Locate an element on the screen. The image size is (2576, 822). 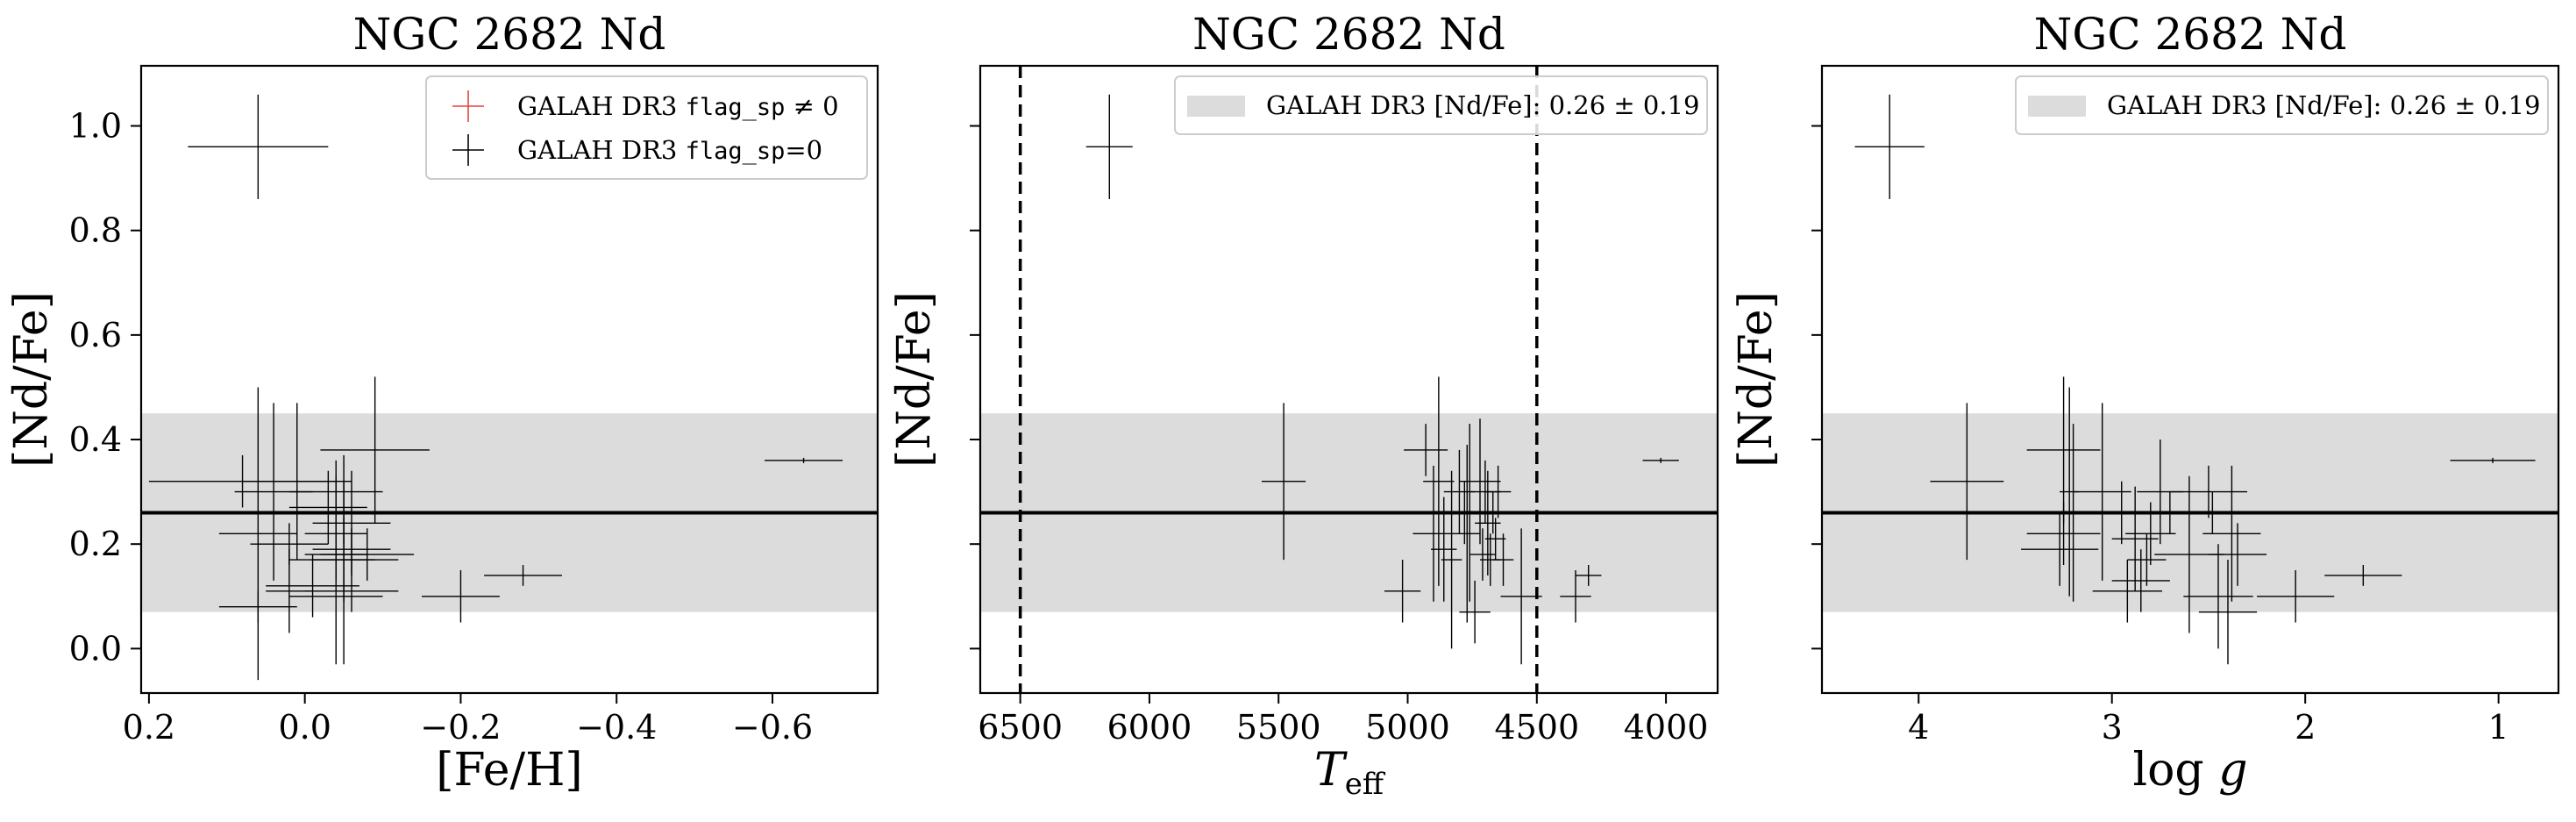
x-tick-label: 2 is located at coordinates (2305, 727).